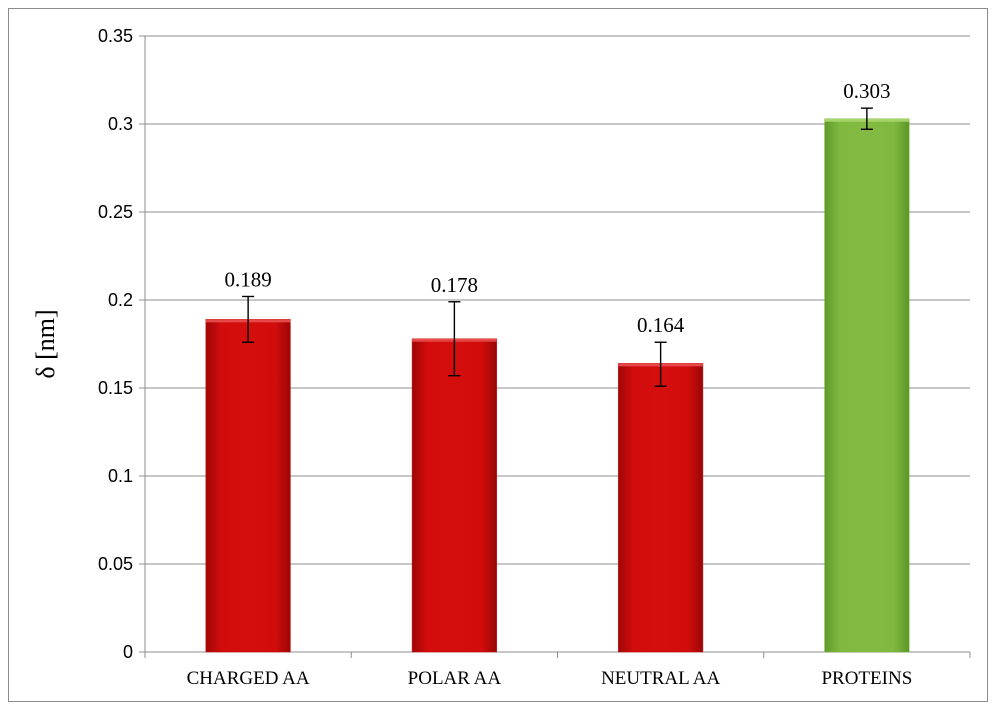  Describe the element at coordinates (128, 652) in the screenshot. I see `y-tick-label: 0` at that location.